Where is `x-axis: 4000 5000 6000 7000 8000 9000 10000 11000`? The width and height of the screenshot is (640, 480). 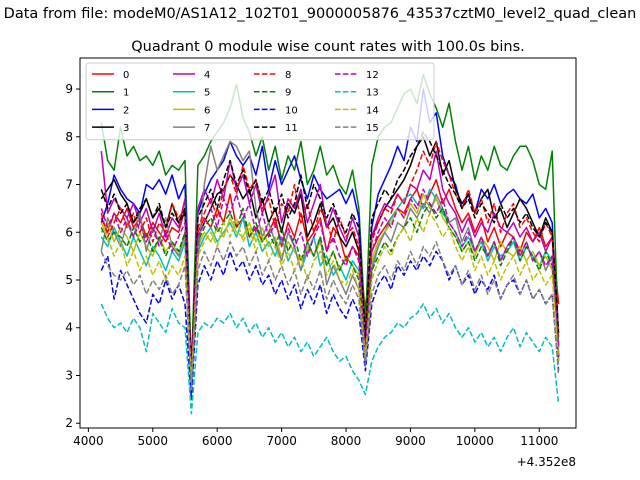
x-axis: 4000 5000 6000 7000 8000 9000 10000 11000 is located at coordinates (315, 438).